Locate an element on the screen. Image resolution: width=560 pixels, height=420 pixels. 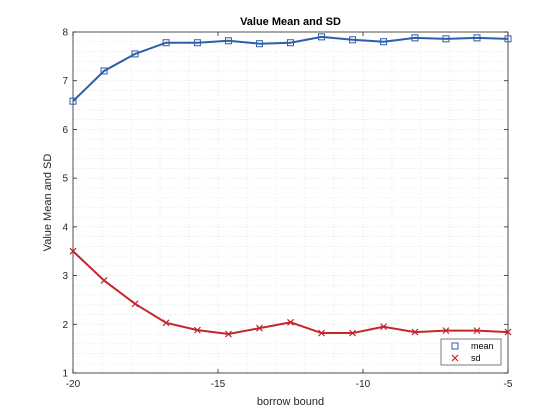
y-tick-label: 6 is located at coordinates (65, 130).